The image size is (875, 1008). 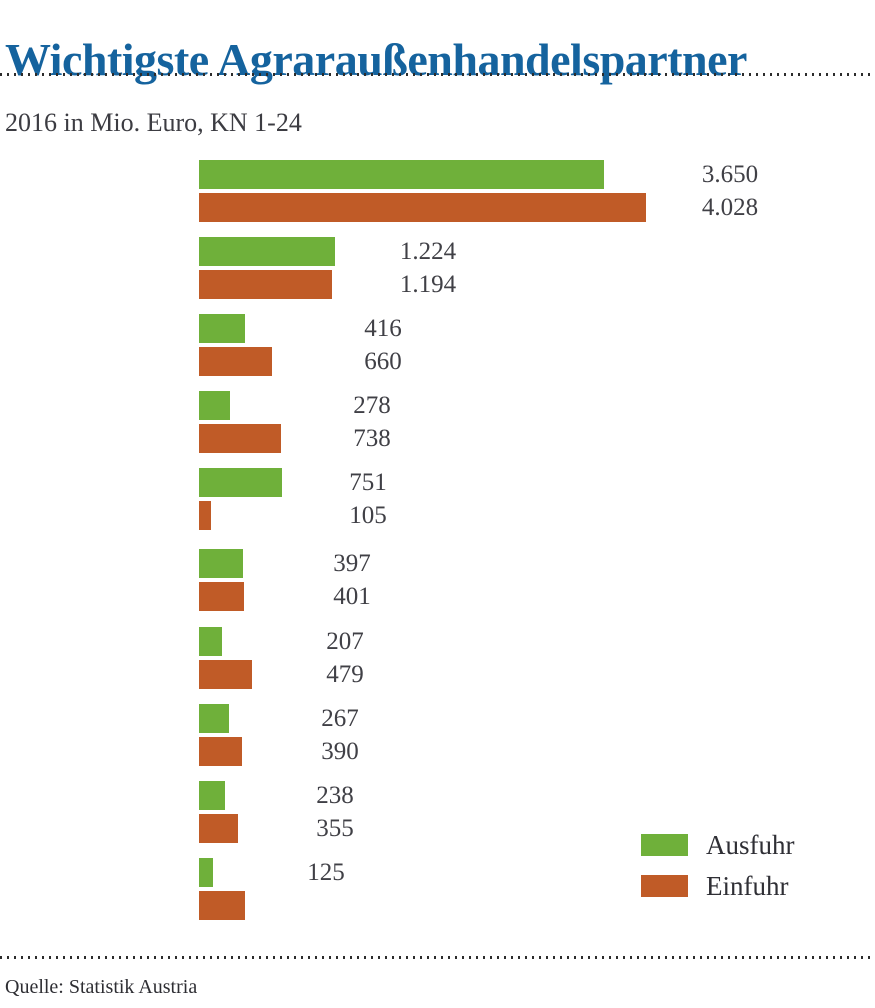 What do you see at coordinates (352, 596) in the screenshot?
I see `value-label-einfuhr: 401` at bounding box center [352, 596].